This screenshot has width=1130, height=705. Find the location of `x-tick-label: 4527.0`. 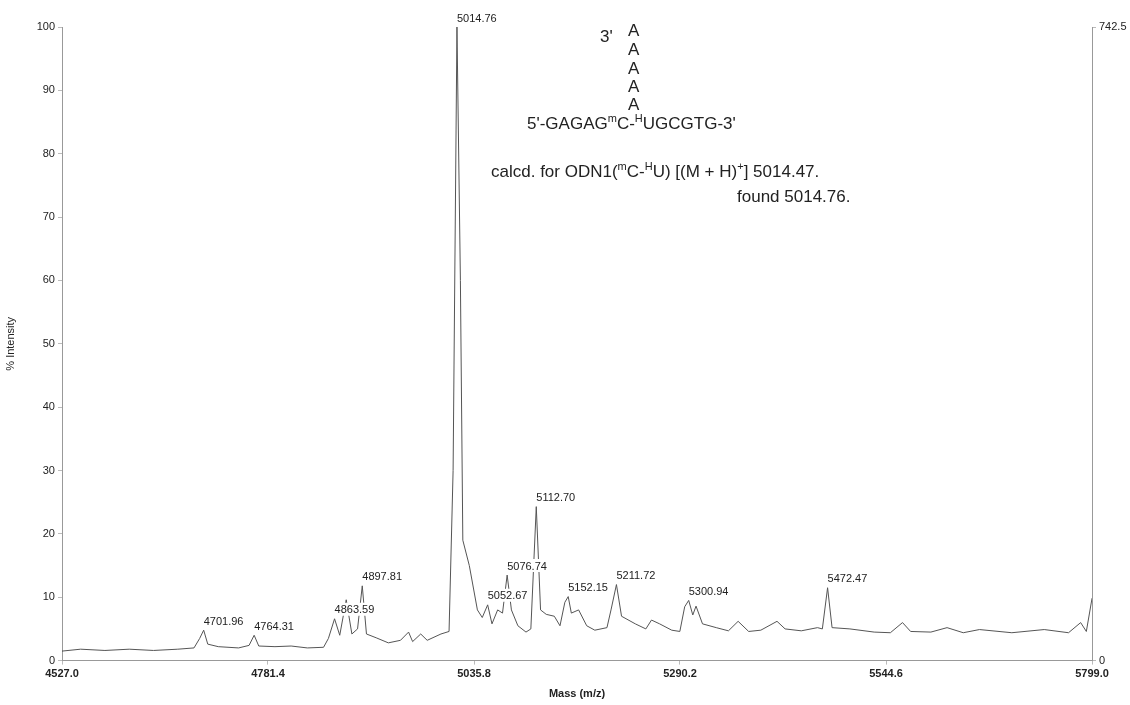

x-tick-label: 4527.0 is located at coordinates (62, 673).